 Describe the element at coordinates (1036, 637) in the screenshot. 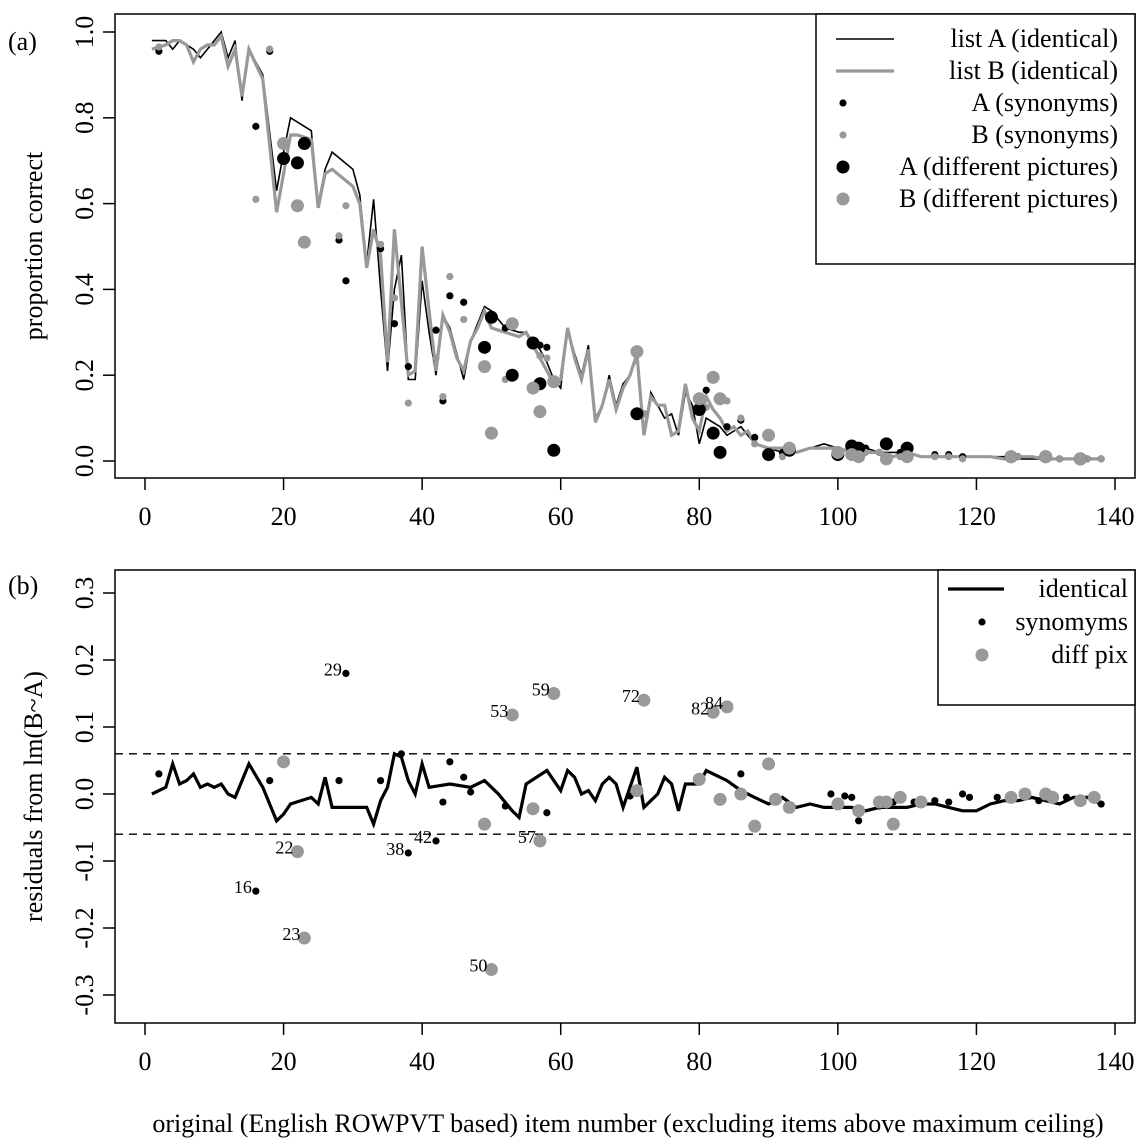

I see `legend: identical synomyms diff pix` at that location.